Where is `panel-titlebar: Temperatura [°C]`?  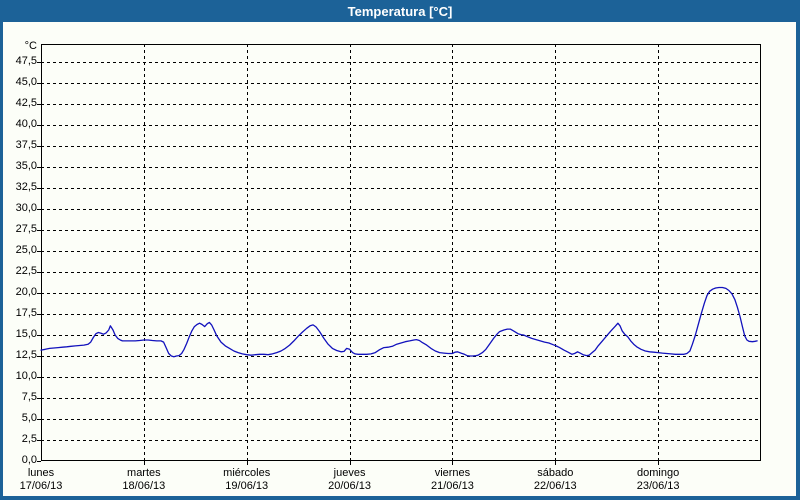 panel-titlebar: Temperatura [°C] is located at coordinates (400, 11).